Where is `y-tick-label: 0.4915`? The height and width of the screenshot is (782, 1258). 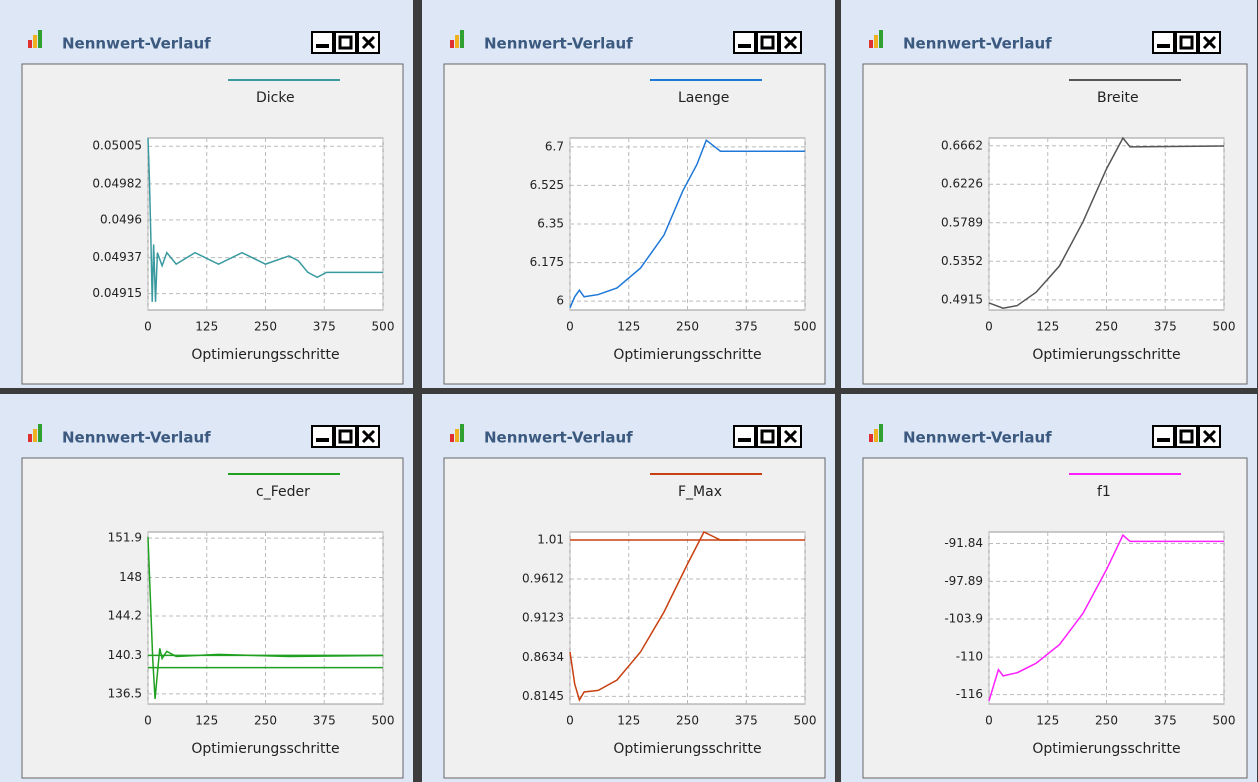 y-tick-label: 0.4915 is located at coordinates (962, 299).